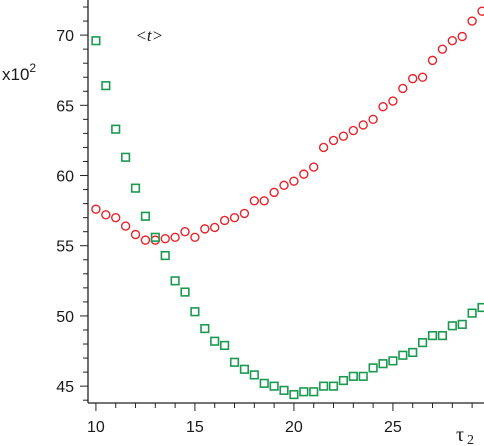 Image resolution: width=484 pixels, height=446 pixels. What do you see at coordinates (32, 68) in the screenshot?
I see `y-multiplier-exponent: 2` at bounding box center [32, 68].